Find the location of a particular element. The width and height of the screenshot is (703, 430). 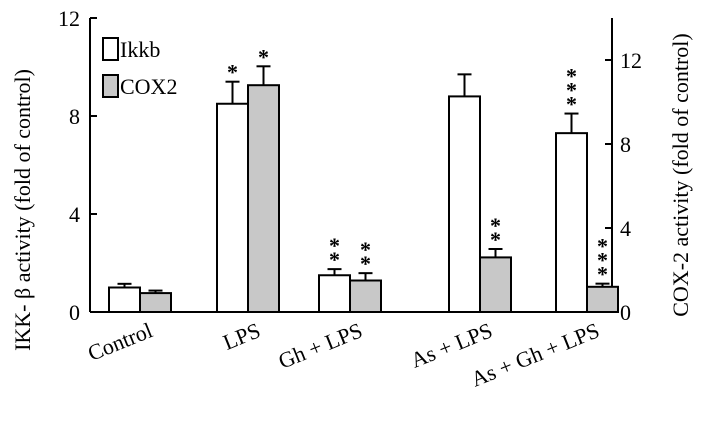

right-axis-ticks: 0 4 8 12 is located at coordinates (623, 186).